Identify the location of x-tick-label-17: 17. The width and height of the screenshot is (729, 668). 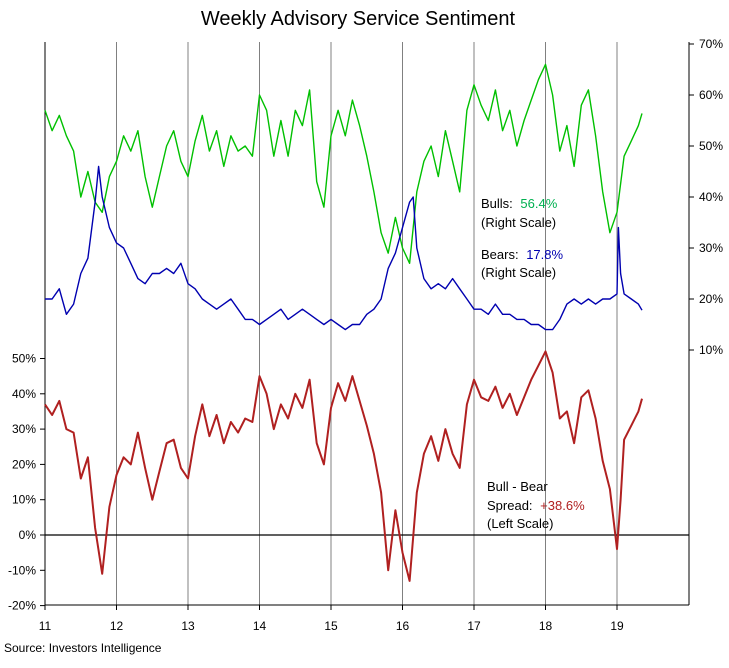
(474, 626).